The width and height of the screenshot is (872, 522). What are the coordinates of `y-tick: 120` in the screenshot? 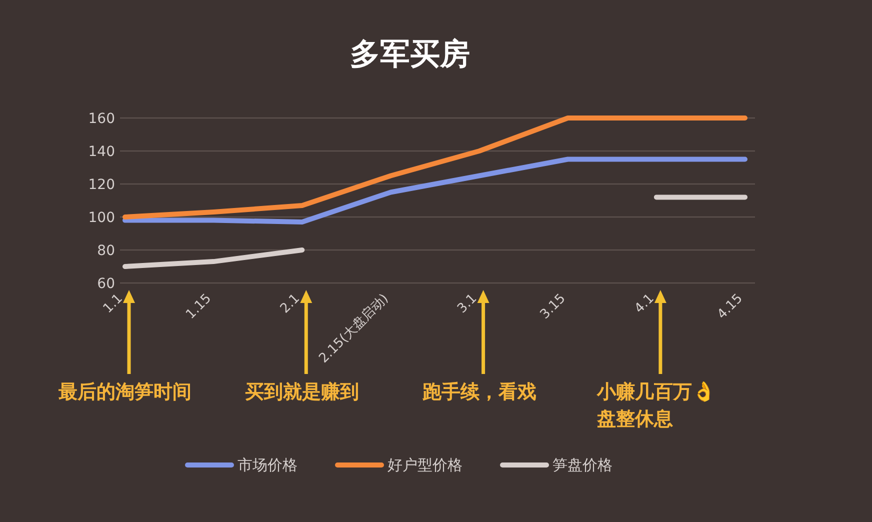 It's located at (101, 185).